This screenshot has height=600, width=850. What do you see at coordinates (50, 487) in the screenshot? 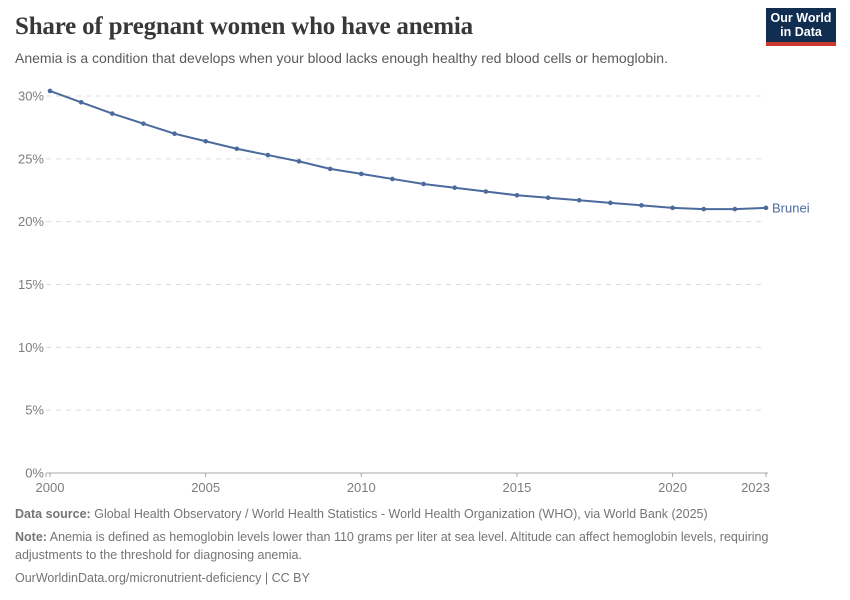
I see `x-tick-label: 2000` at bounding box center [50, 487].